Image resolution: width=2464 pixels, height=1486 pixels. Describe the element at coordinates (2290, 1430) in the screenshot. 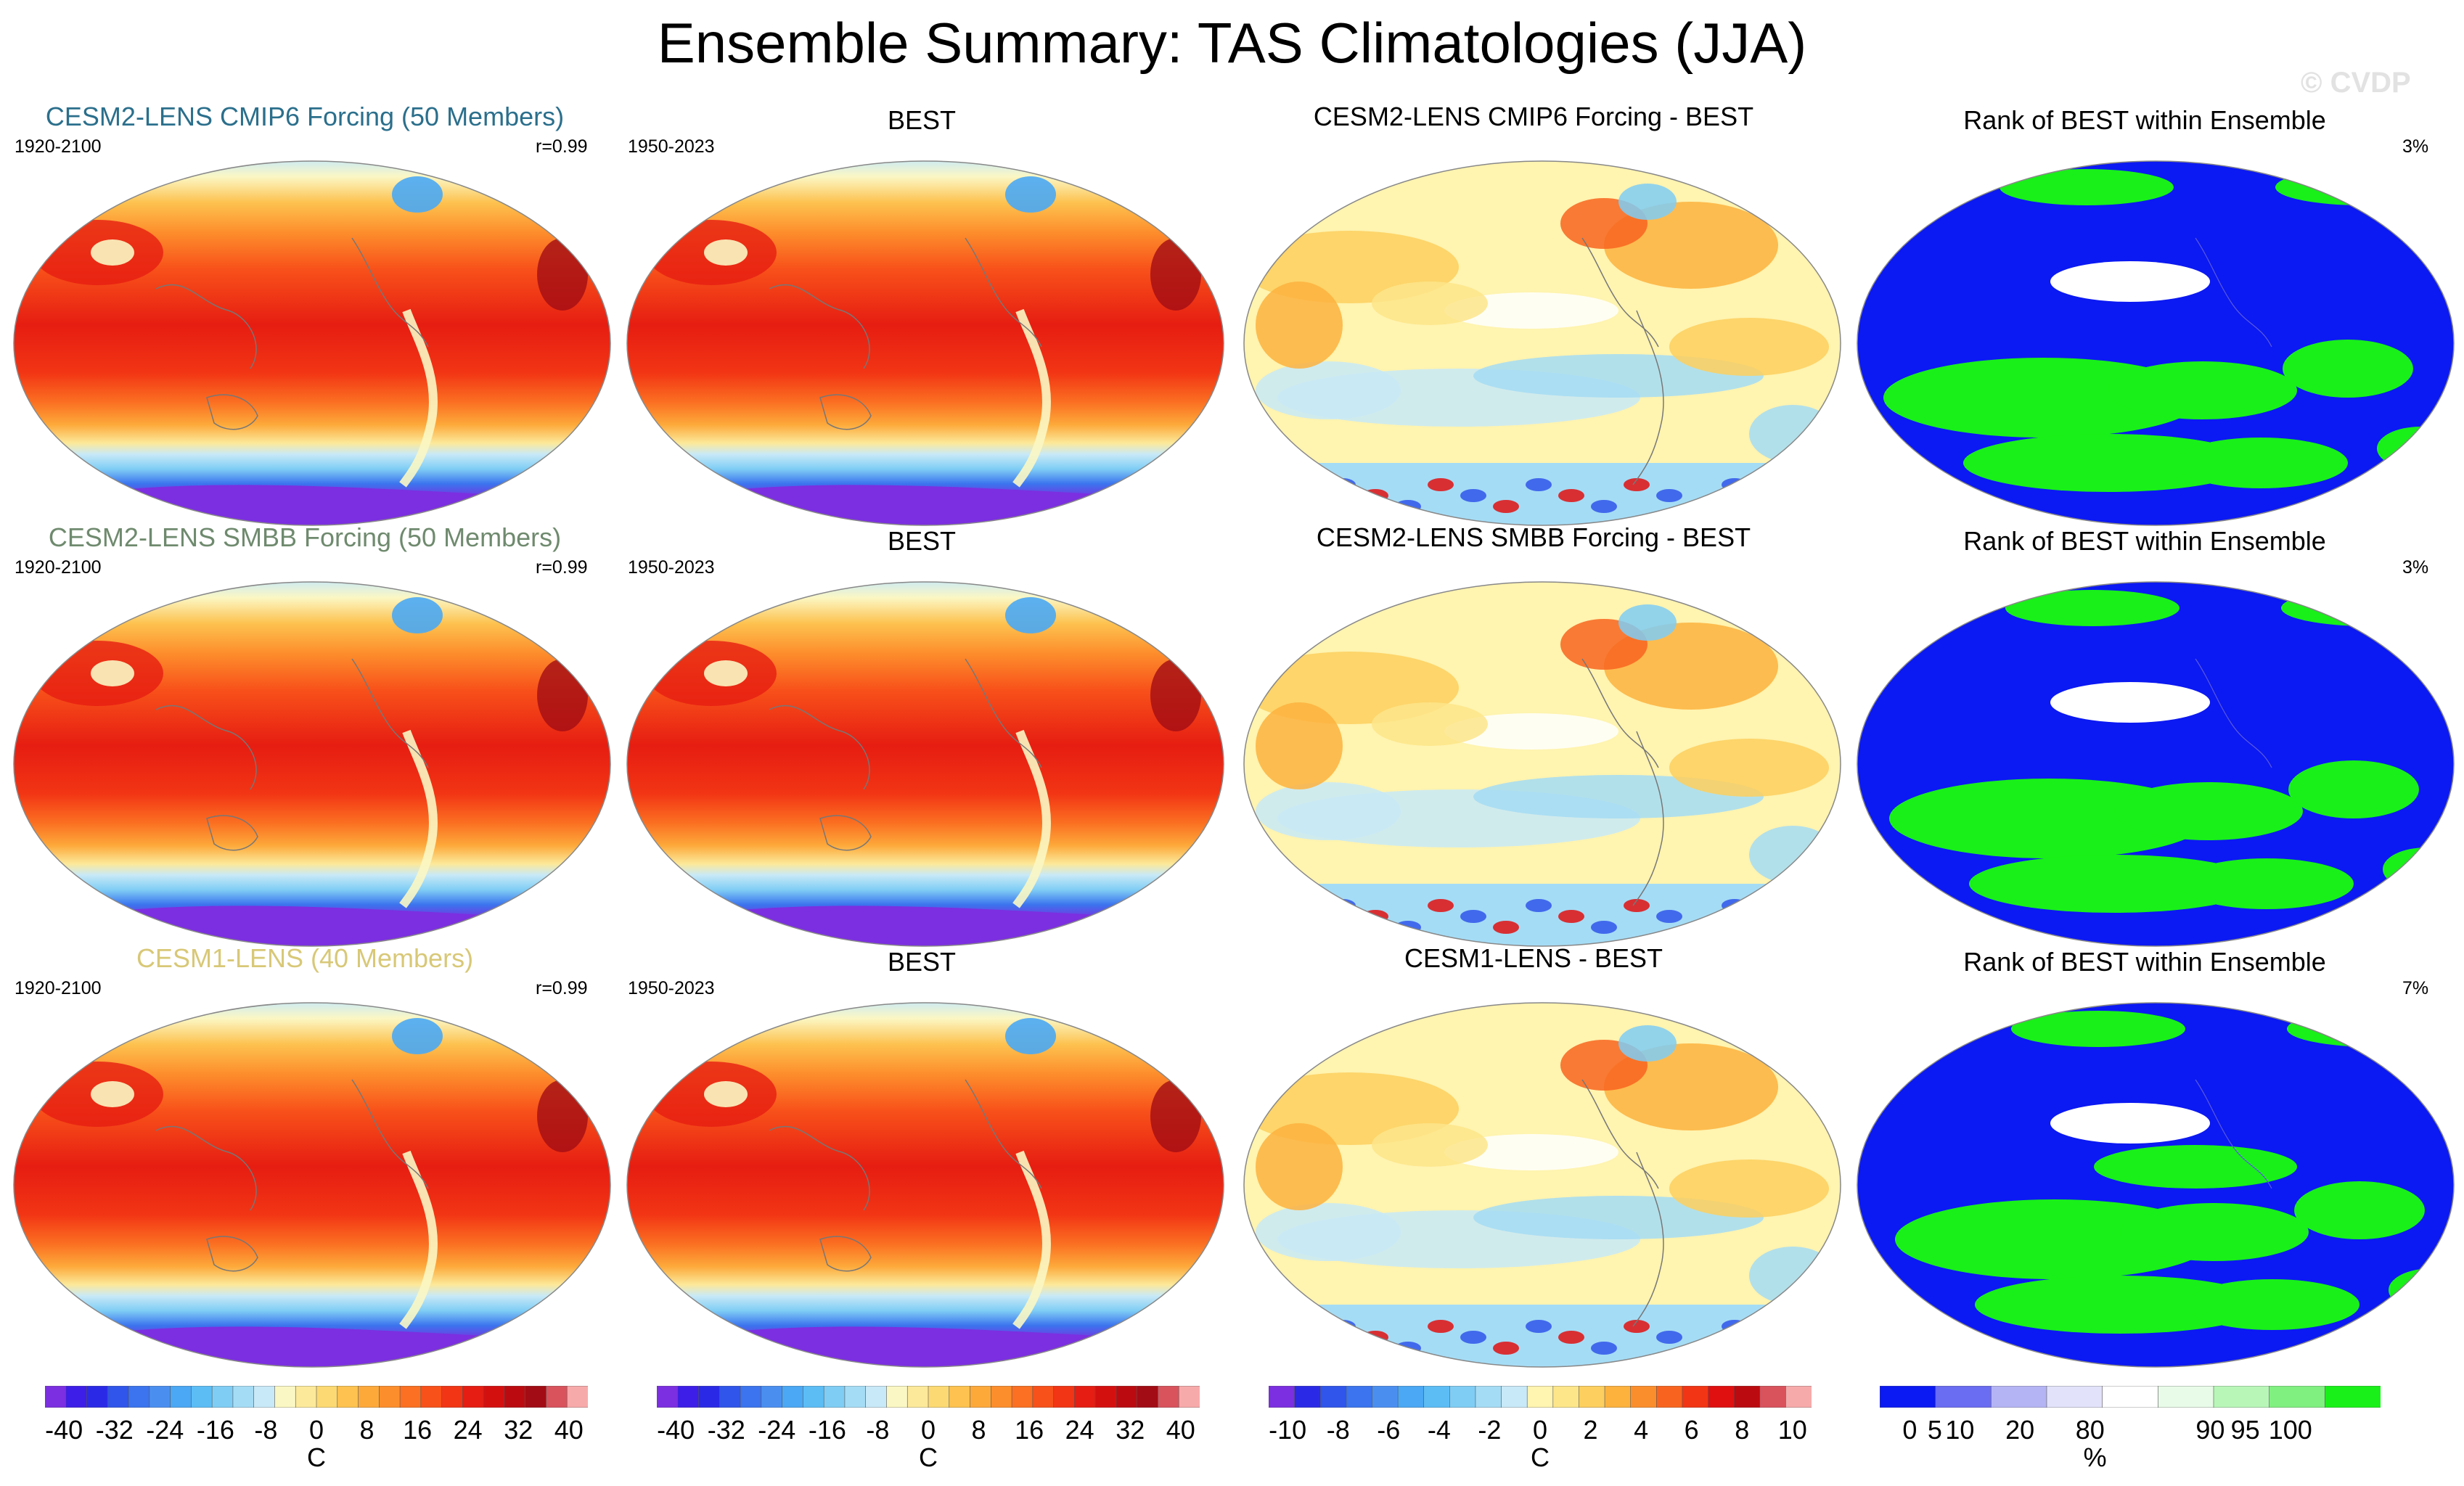

I see `colorbar-tick-label: 100` at that location.